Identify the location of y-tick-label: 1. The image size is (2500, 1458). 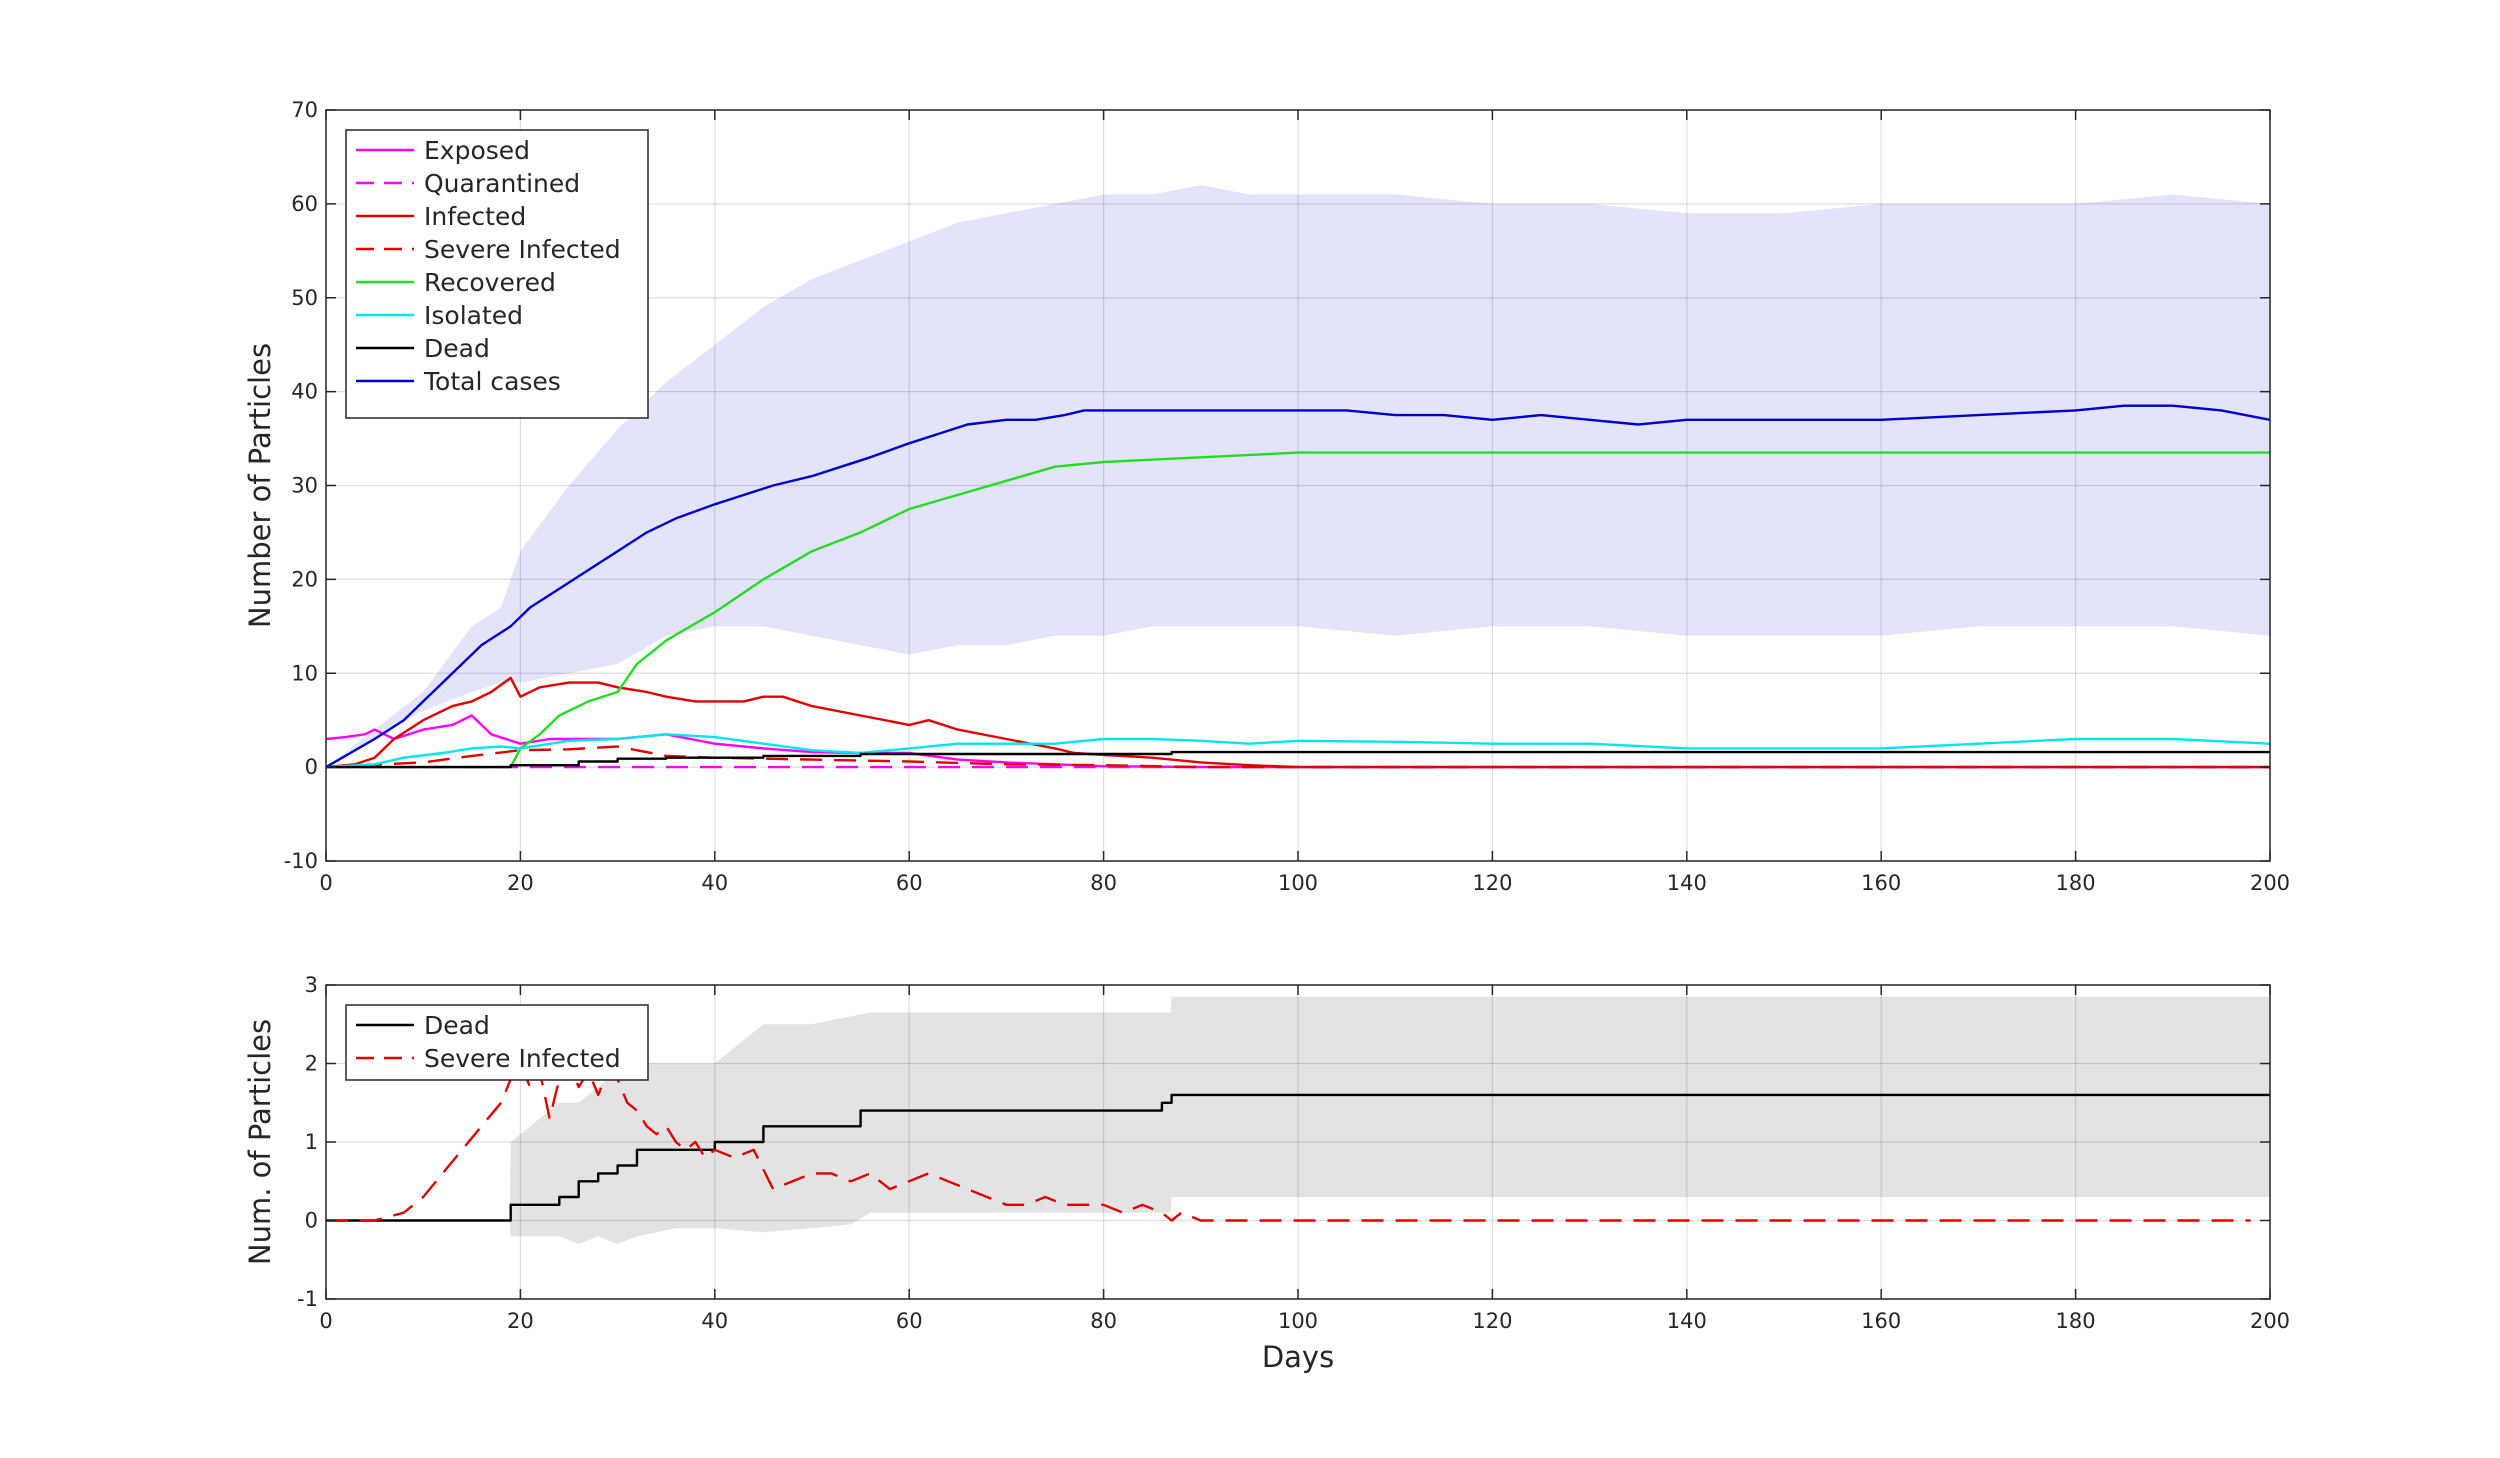
(311, 1142).